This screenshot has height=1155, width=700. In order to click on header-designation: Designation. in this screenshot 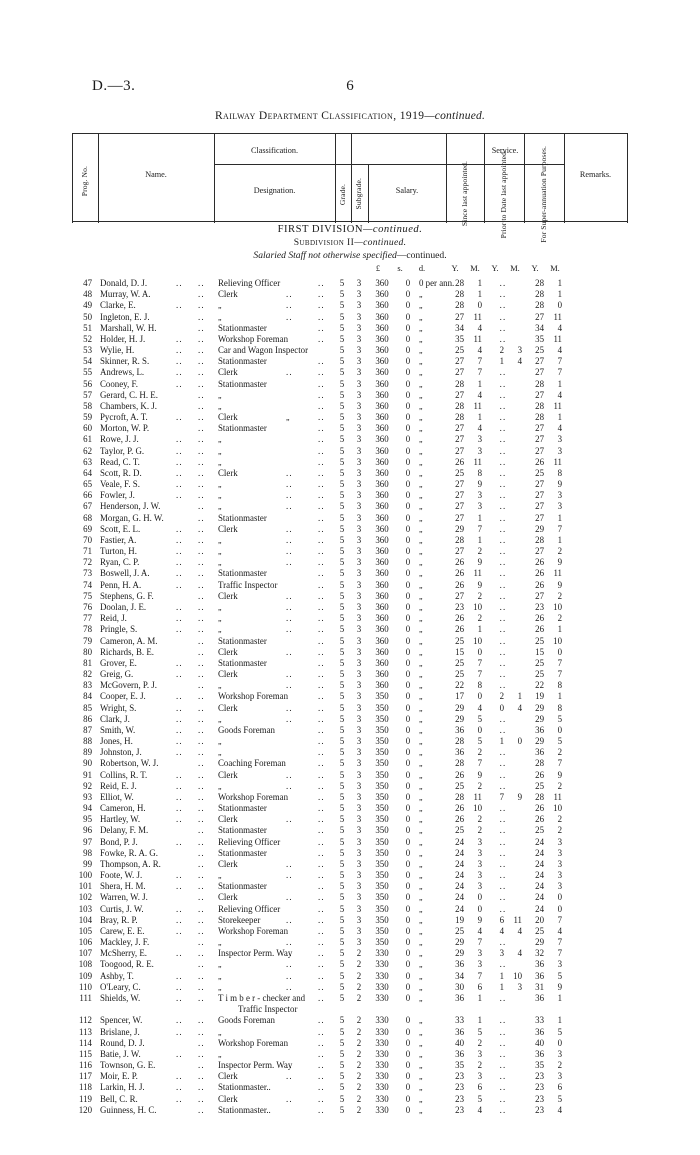, I will do `click(274, 190)`.